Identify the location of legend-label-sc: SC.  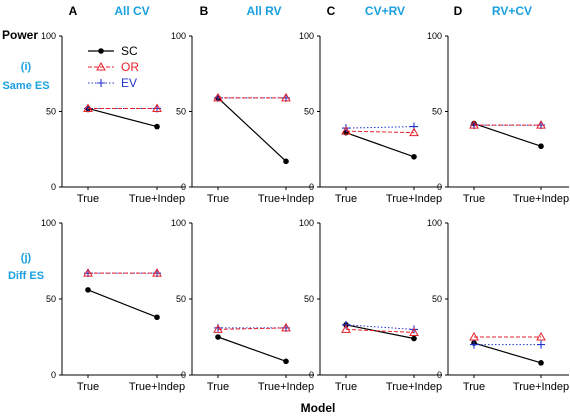
(129, 51).